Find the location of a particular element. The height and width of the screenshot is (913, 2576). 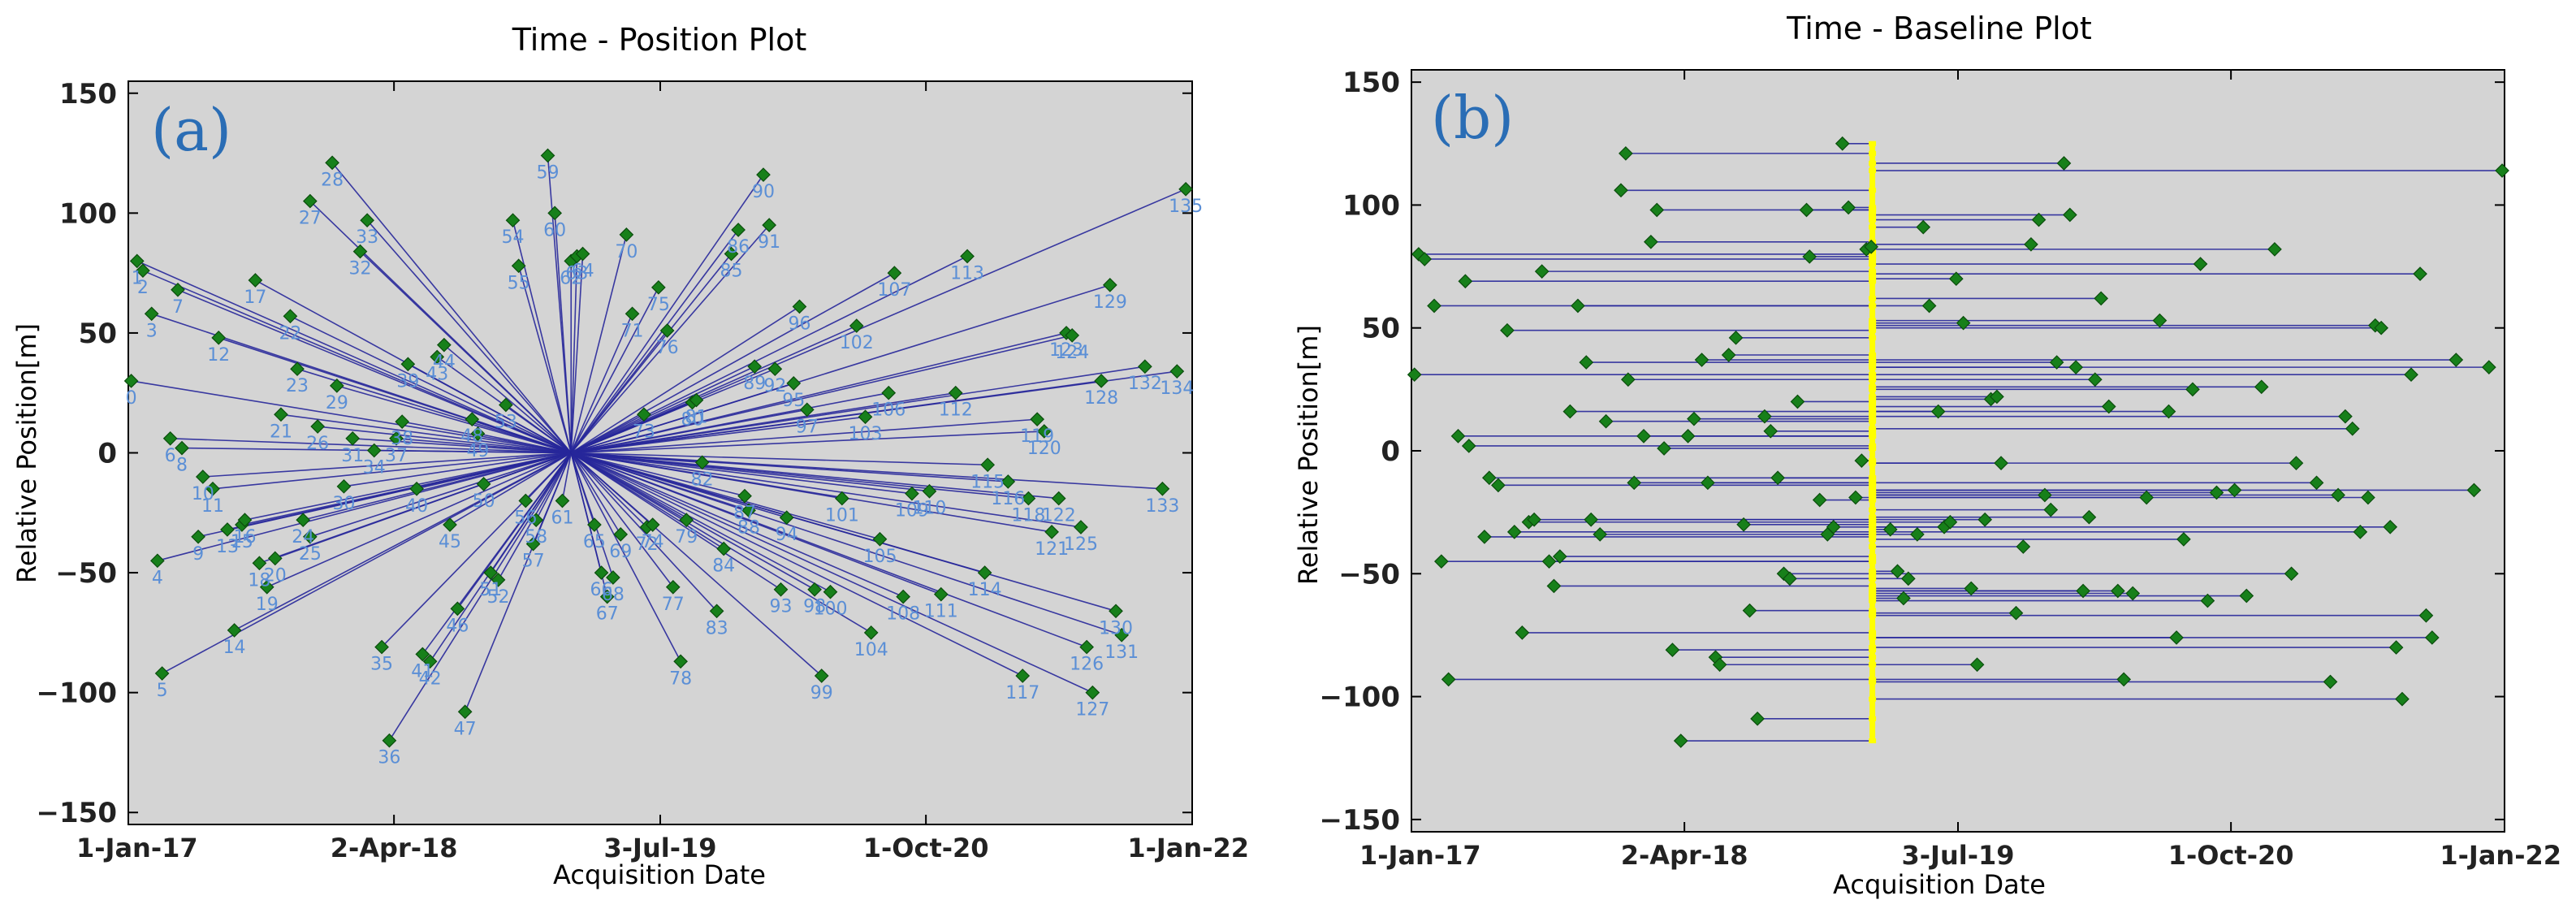

point-label: 57 is located at coordinates (534, 562).